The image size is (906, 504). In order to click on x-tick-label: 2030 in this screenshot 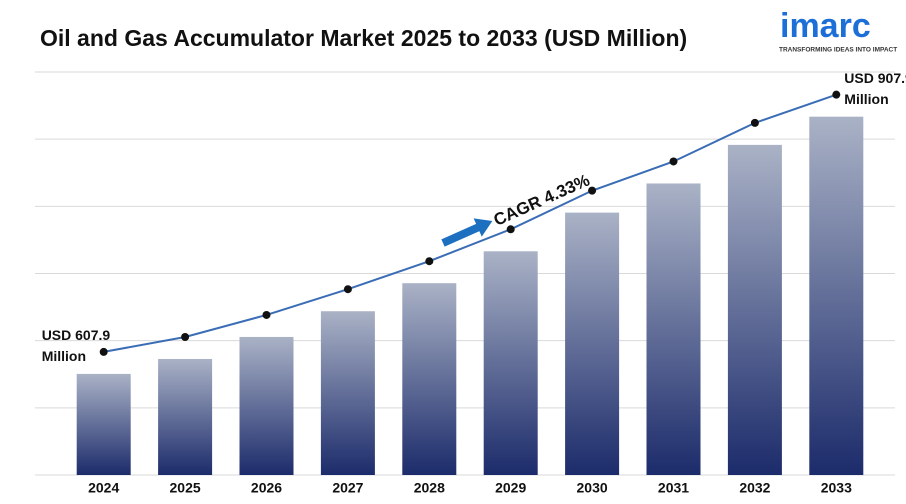, I will do `click(592, 488)`.